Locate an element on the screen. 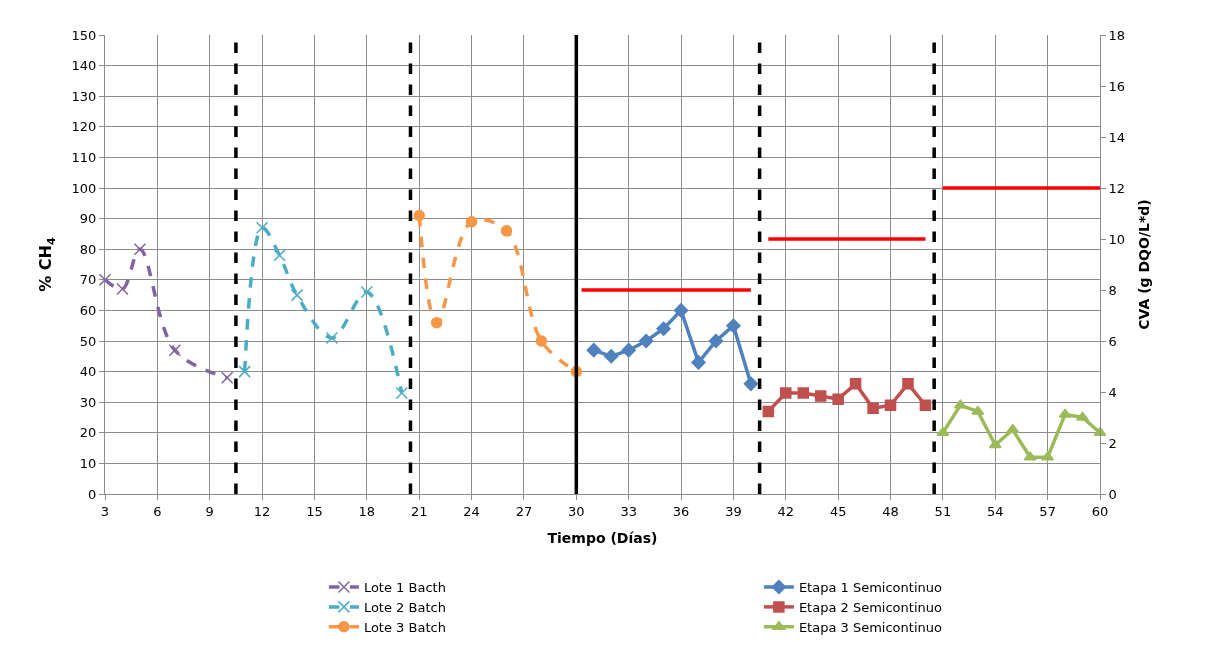 This screenshot has height=654, width=1206. y2-tick-label: 0 is located at coordinates (1112, 494).